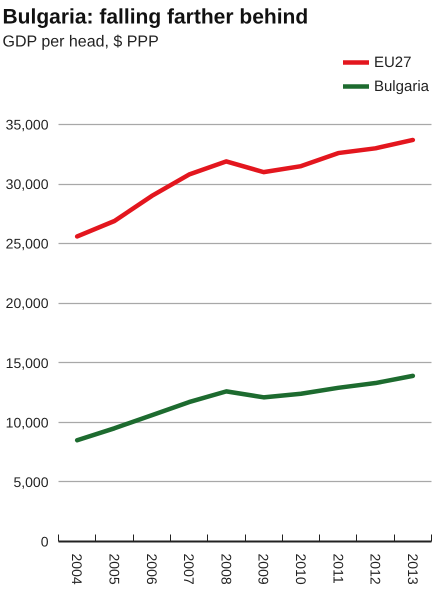 The width and height of the screenshot is (433, 600). Describe the element at coordinates (114, 569) in the screenshot. I see `x-tick-label: 2005` at that location.